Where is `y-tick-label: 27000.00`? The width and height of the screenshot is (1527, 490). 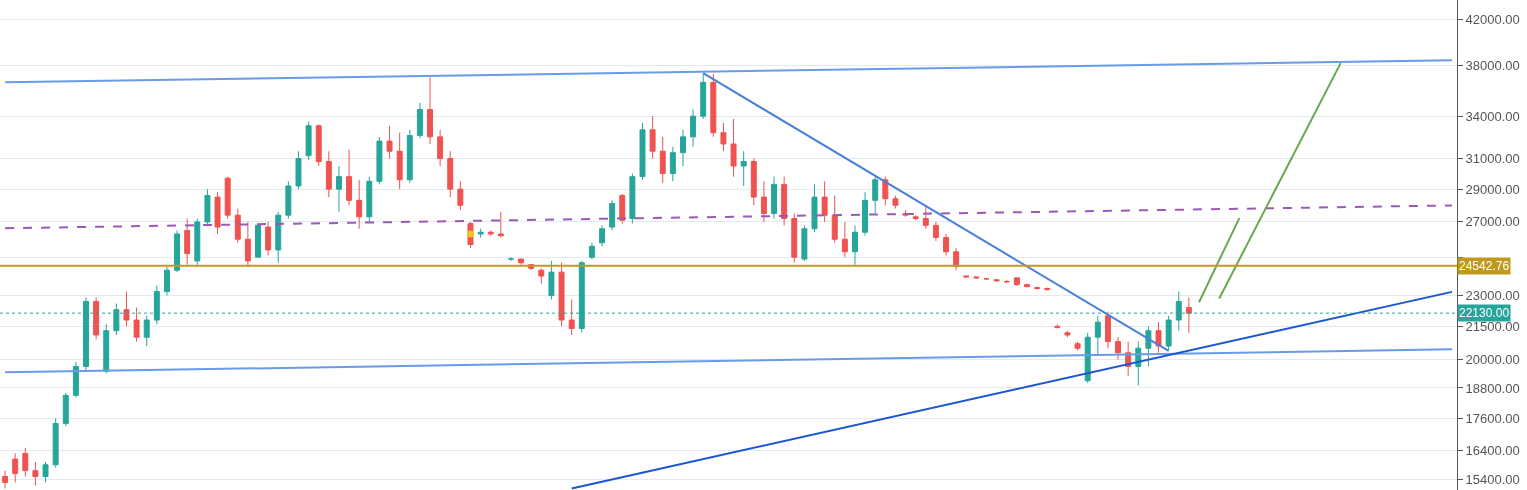
y-tick-label: 27000.00 is located at coordinates (1492, 222).